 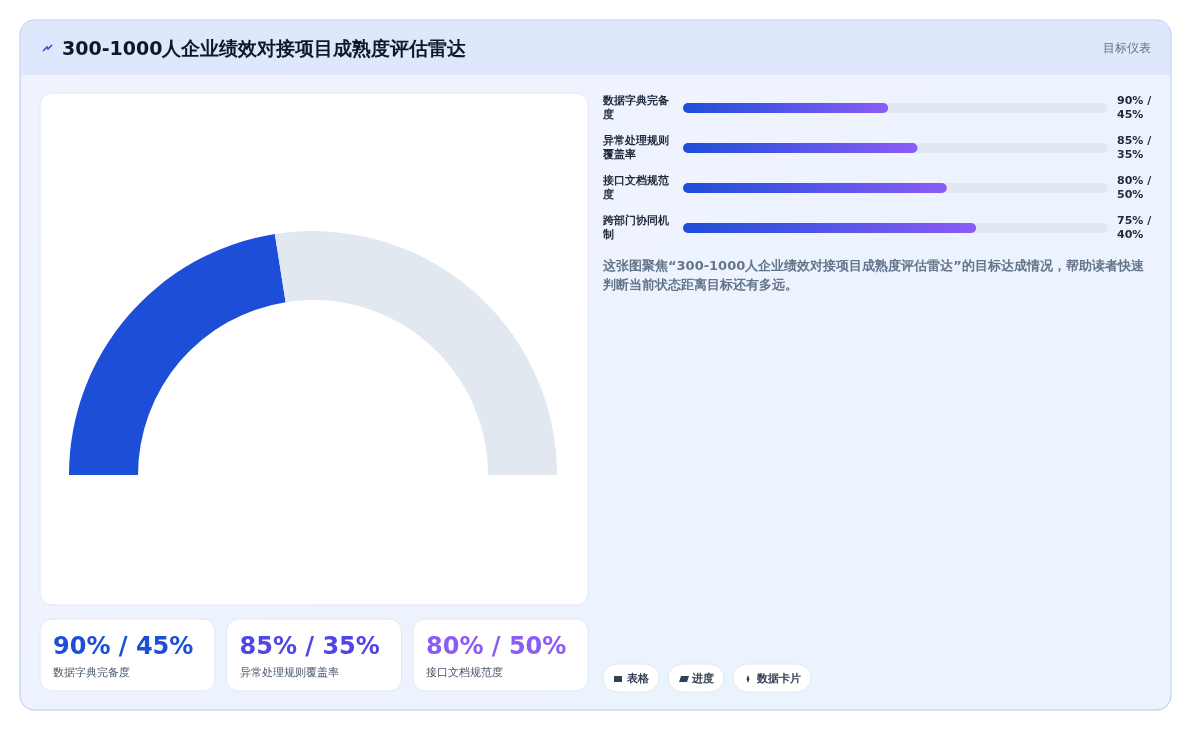 I want to click on text: 表格, so click(x=638, y=678).